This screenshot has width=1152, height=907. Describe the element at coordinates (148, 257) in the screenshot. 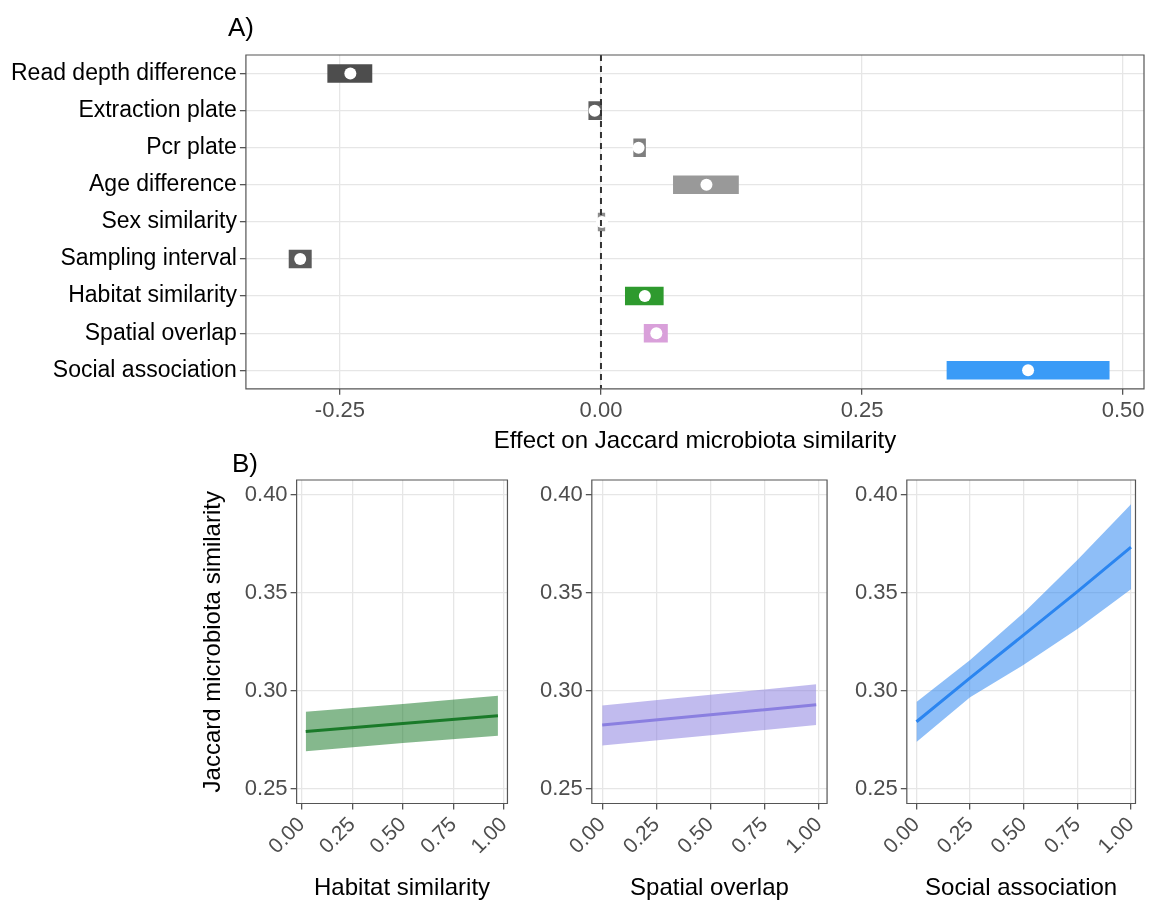

I see `y-tick-label: Sampling interval` at that location.